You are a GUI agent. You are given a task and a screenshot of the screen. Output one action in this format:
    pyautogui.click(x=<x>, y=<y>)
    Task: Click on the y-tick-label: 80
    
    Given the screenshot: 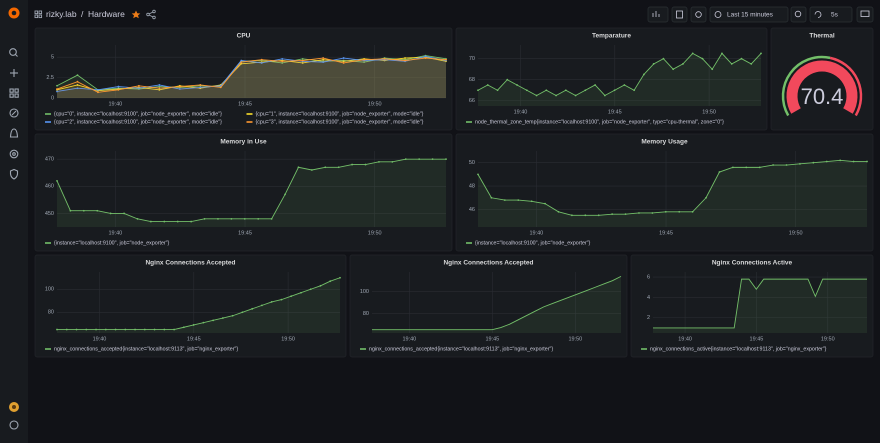 What is the action you would take?
    pyautogui.click(x=366, y=314)
    